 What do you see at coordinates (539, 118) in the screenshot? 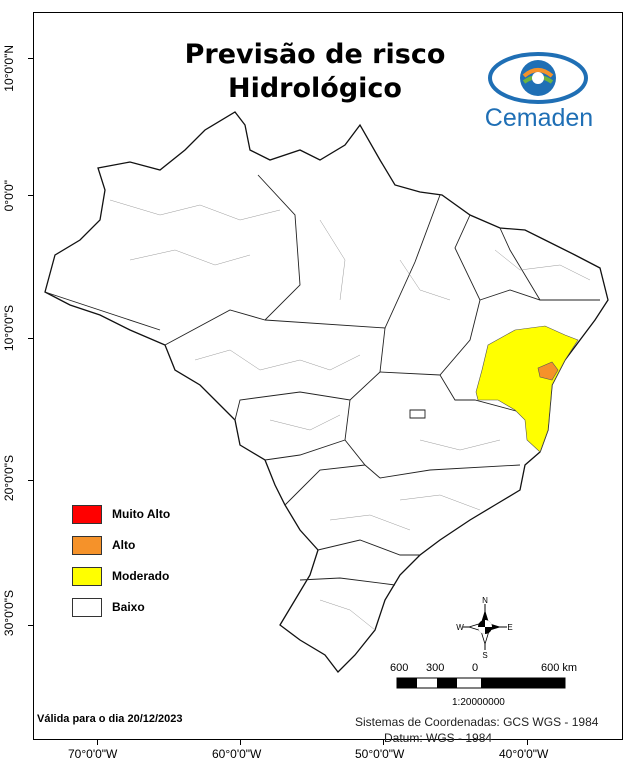
I see `brand-name: Cemaden` at bounding box center [539, 118].